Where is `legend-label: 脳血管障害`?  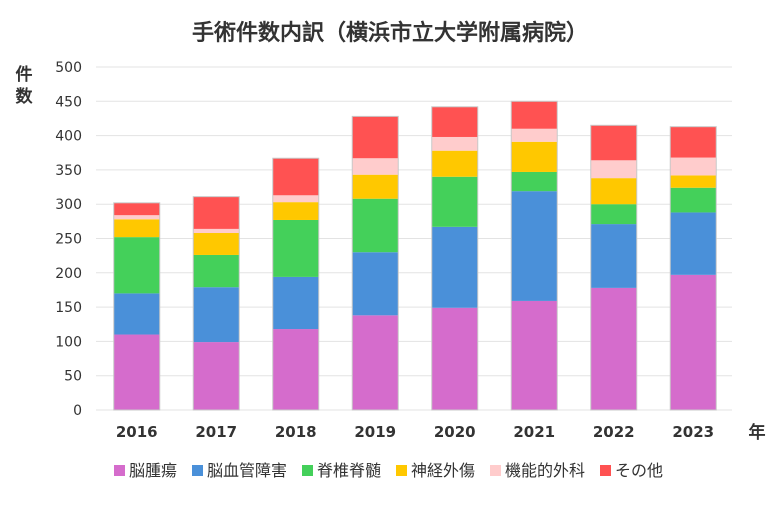 legend-label: 脳血管障害 is located at coordinates (247, 470).